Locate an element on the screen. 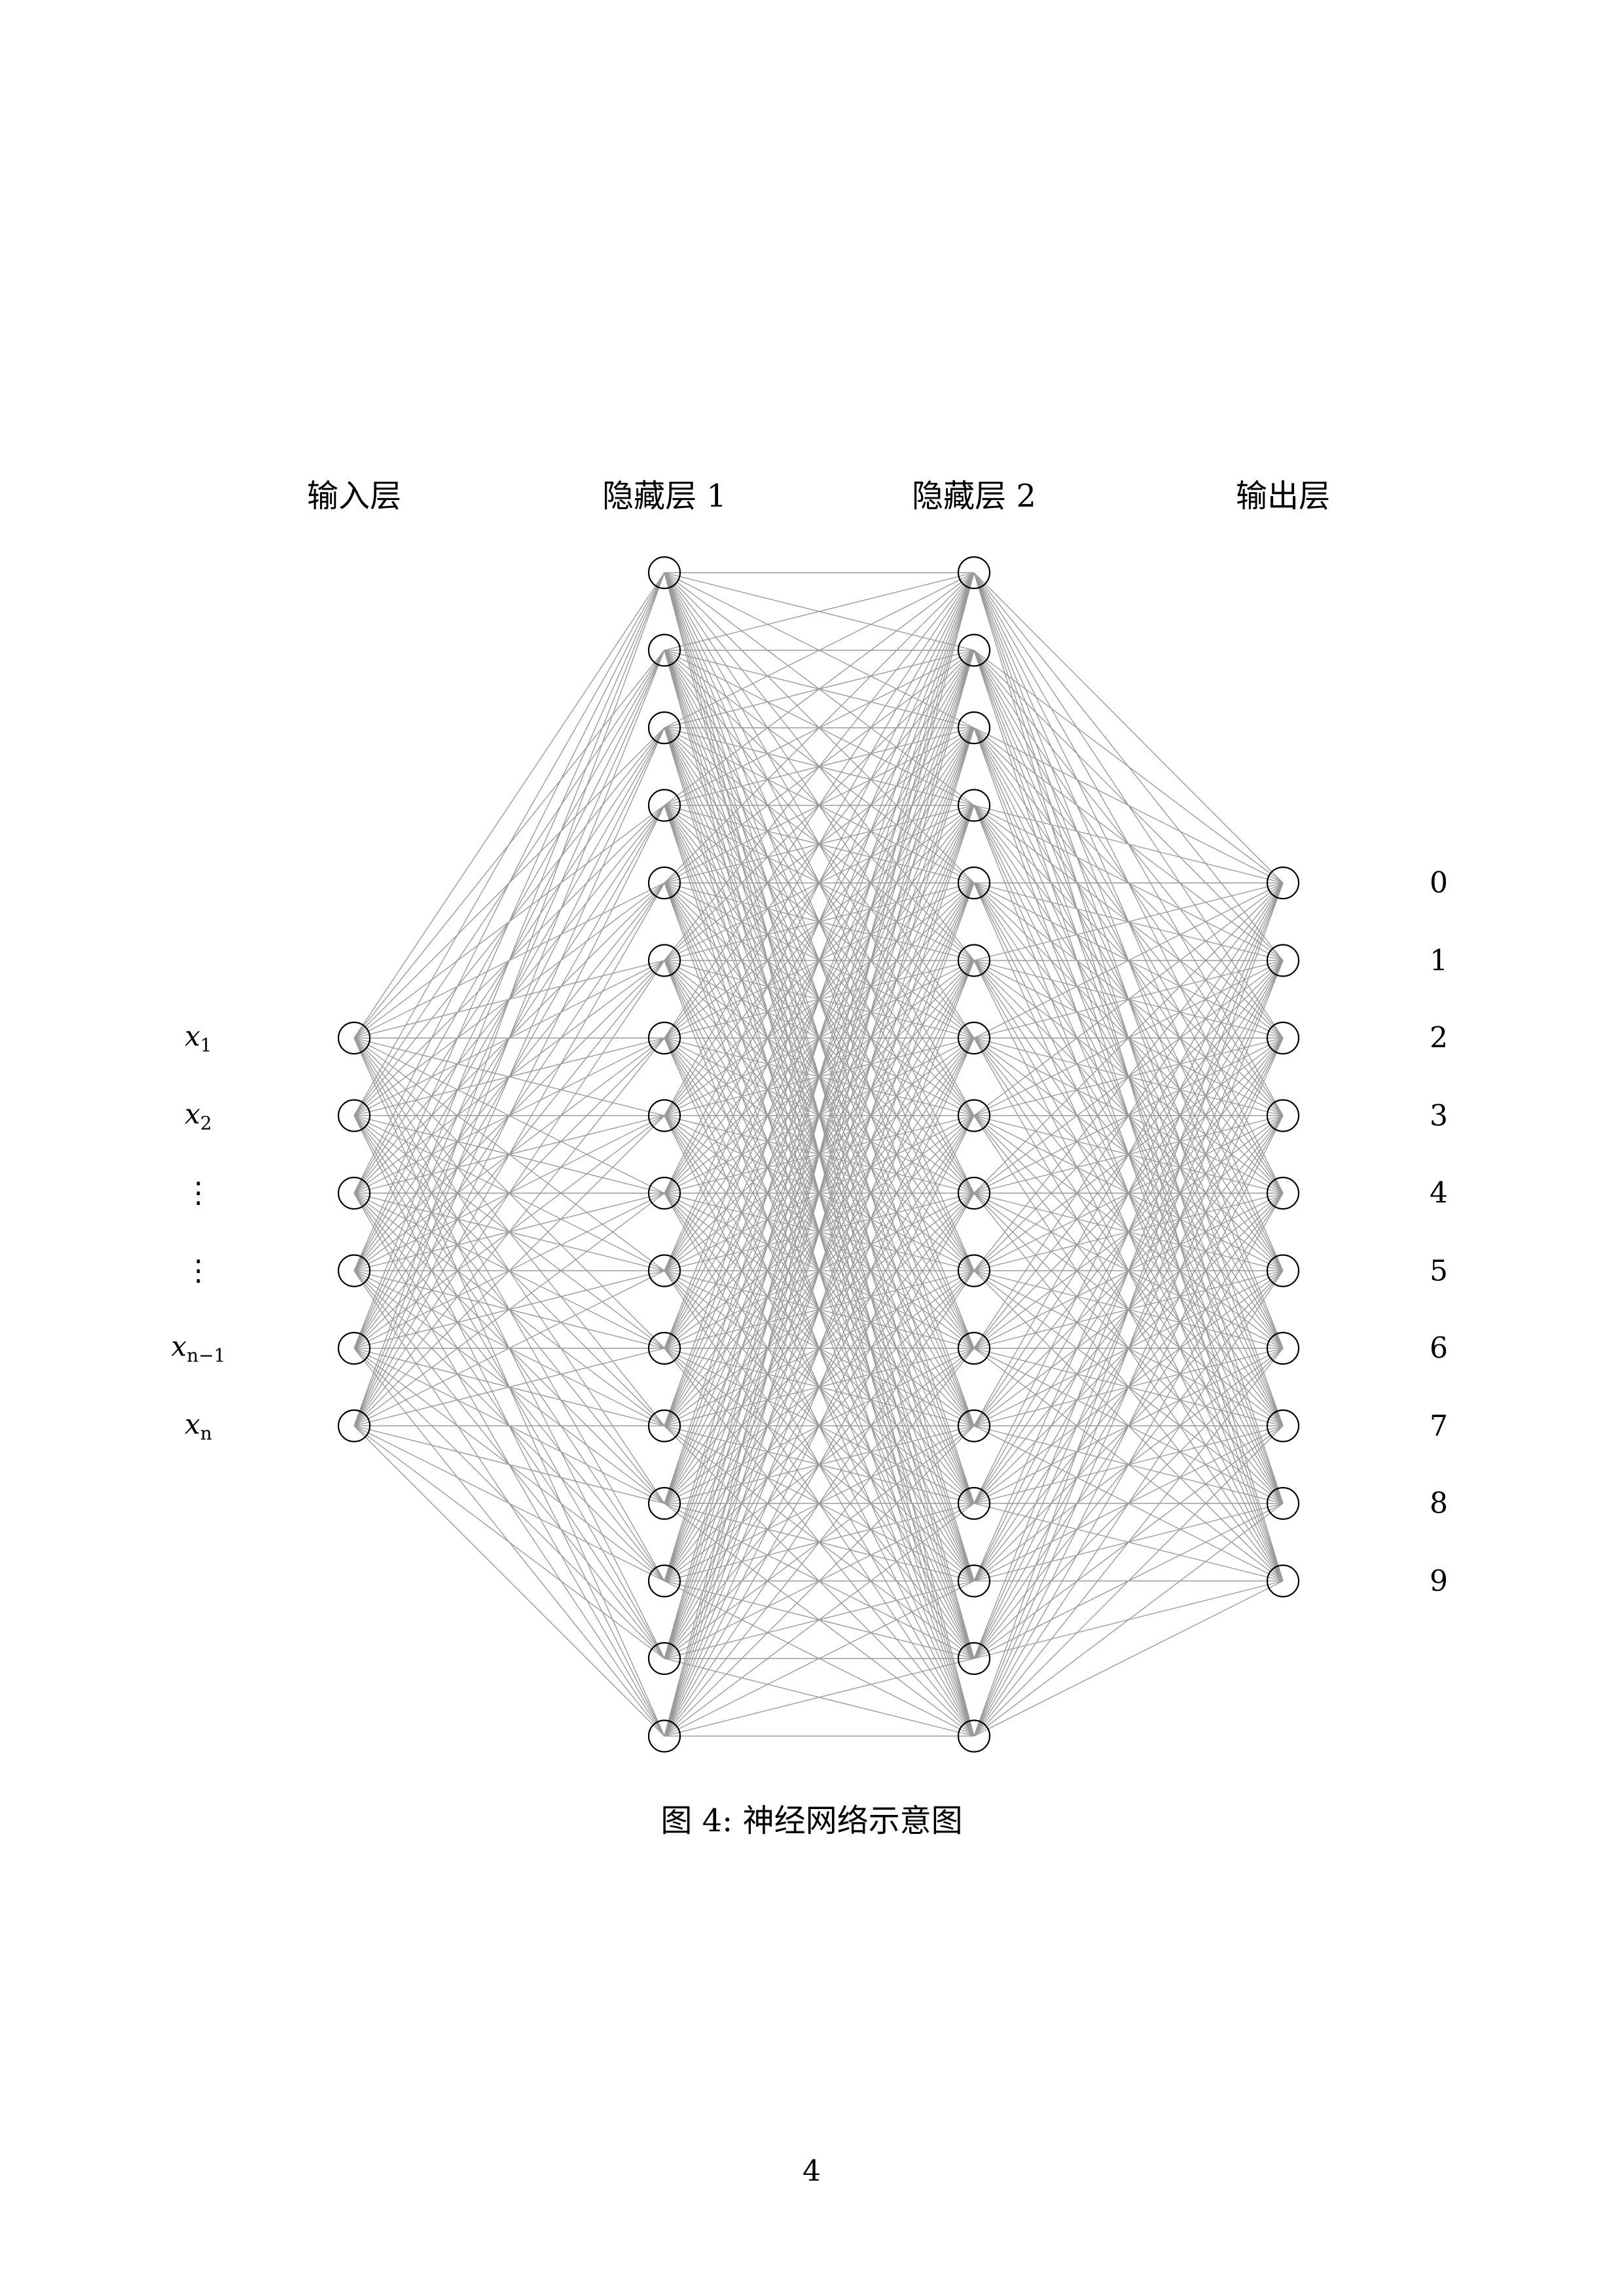 The width and height of the screenshot is (1624, 2296). figure-caption: 图 4: 神经网络示意图 is located at coordinates (811, 1821).